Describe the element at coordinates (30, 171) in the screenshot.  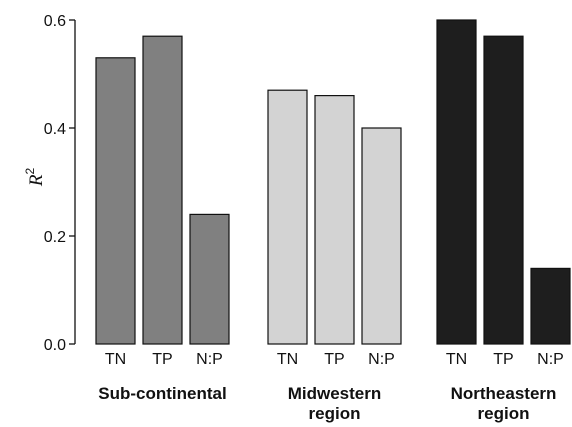
I see `y-axis-label-superscript: 2` at that location.